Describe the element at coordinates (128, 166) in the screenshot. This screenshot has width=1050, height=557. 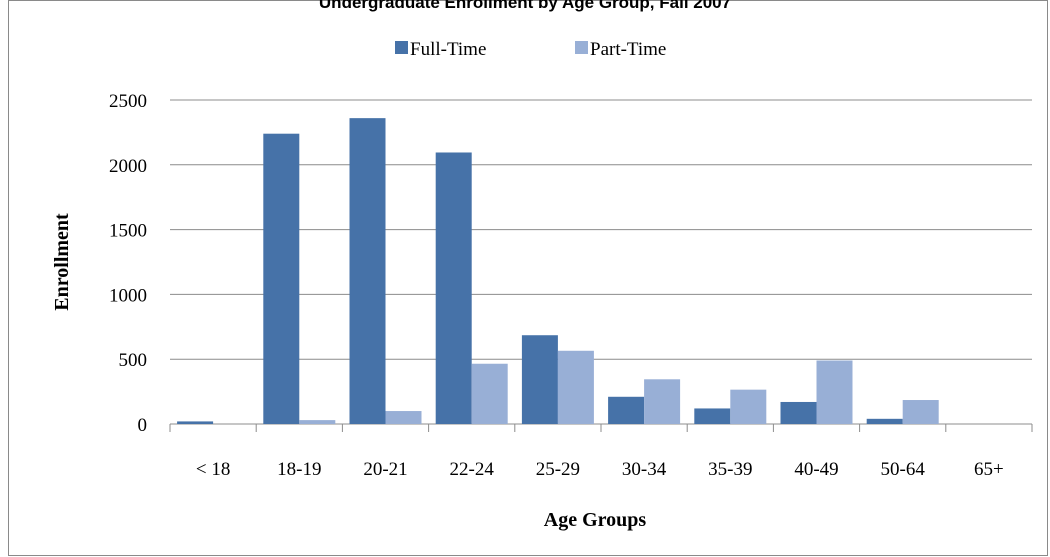
I see `y-tick-label: 2000` at that location.